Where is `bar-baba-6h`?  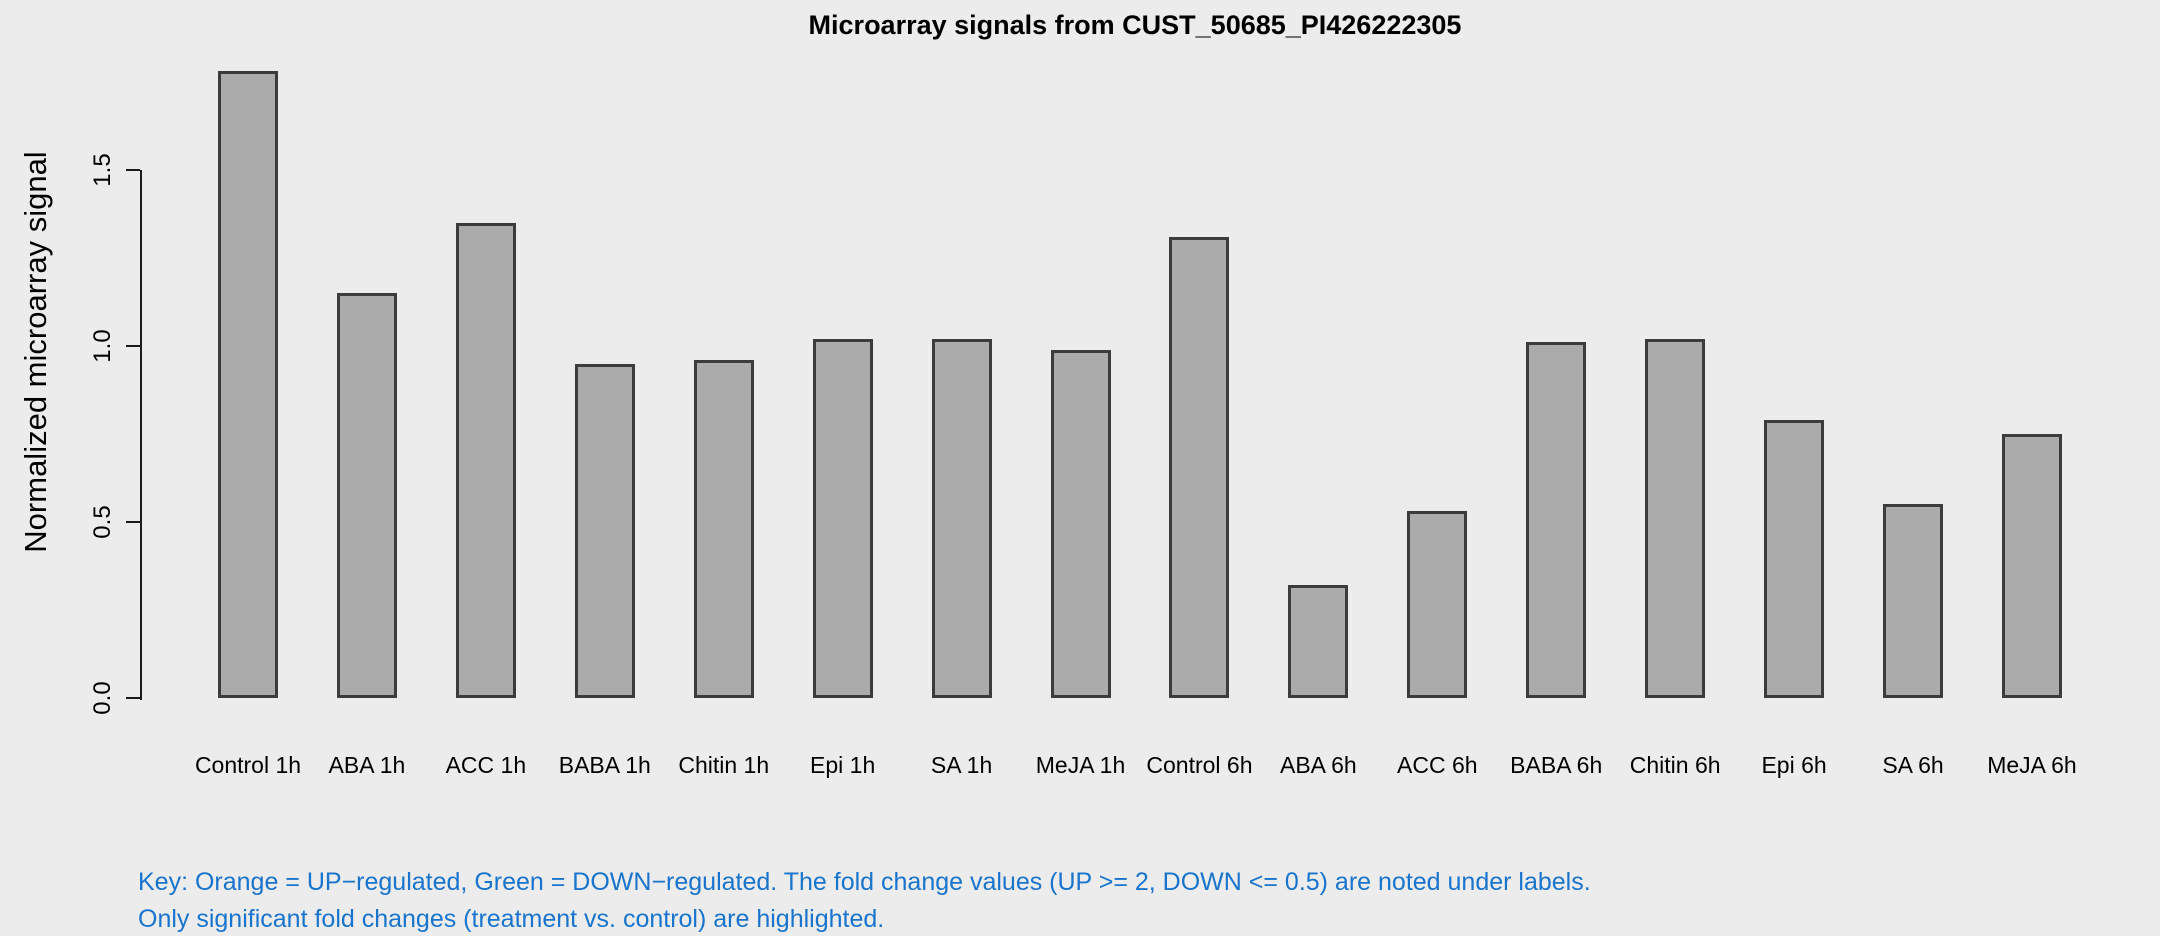
bar-baba-6h is located at coordinates (1556, 520).